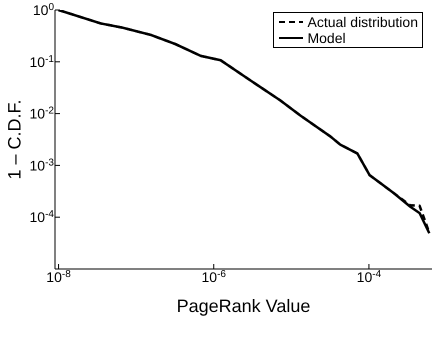  I want to click on x-axis-title: PageRank Value, so click(243, 306).